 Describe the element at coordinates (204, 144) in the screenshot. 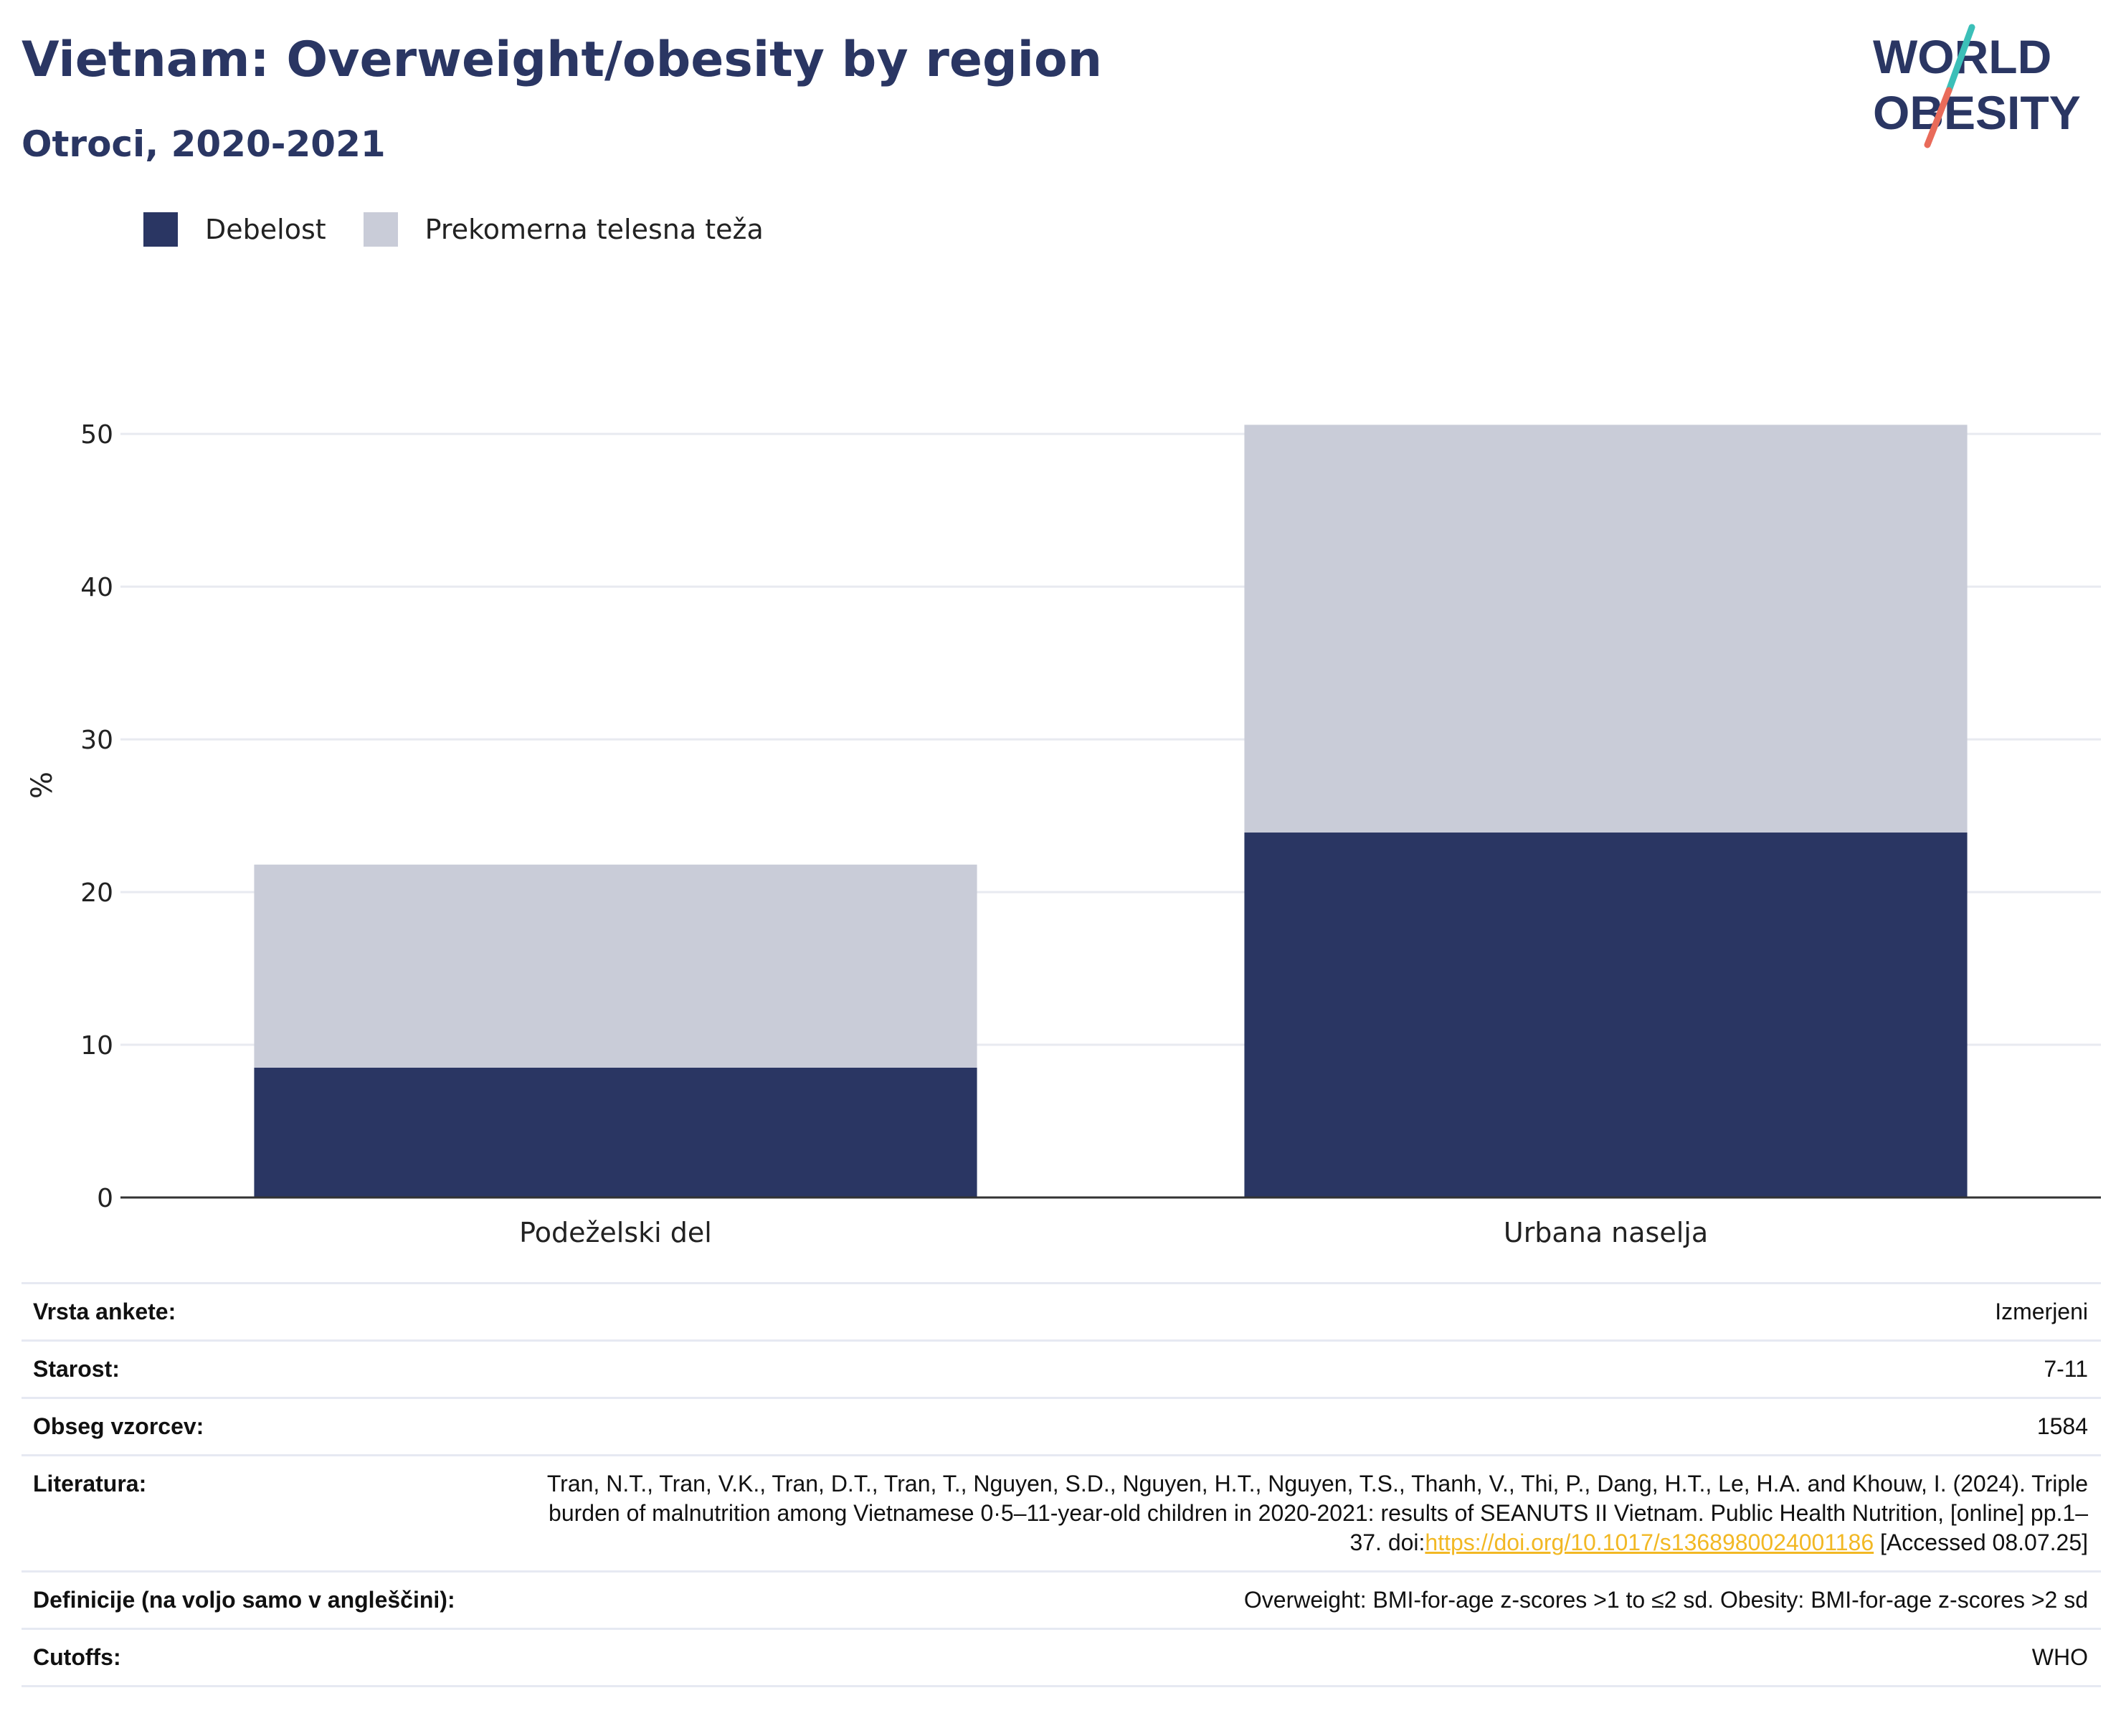

I see `chart-subtitle: Otroci, 2020-2021` at that location.